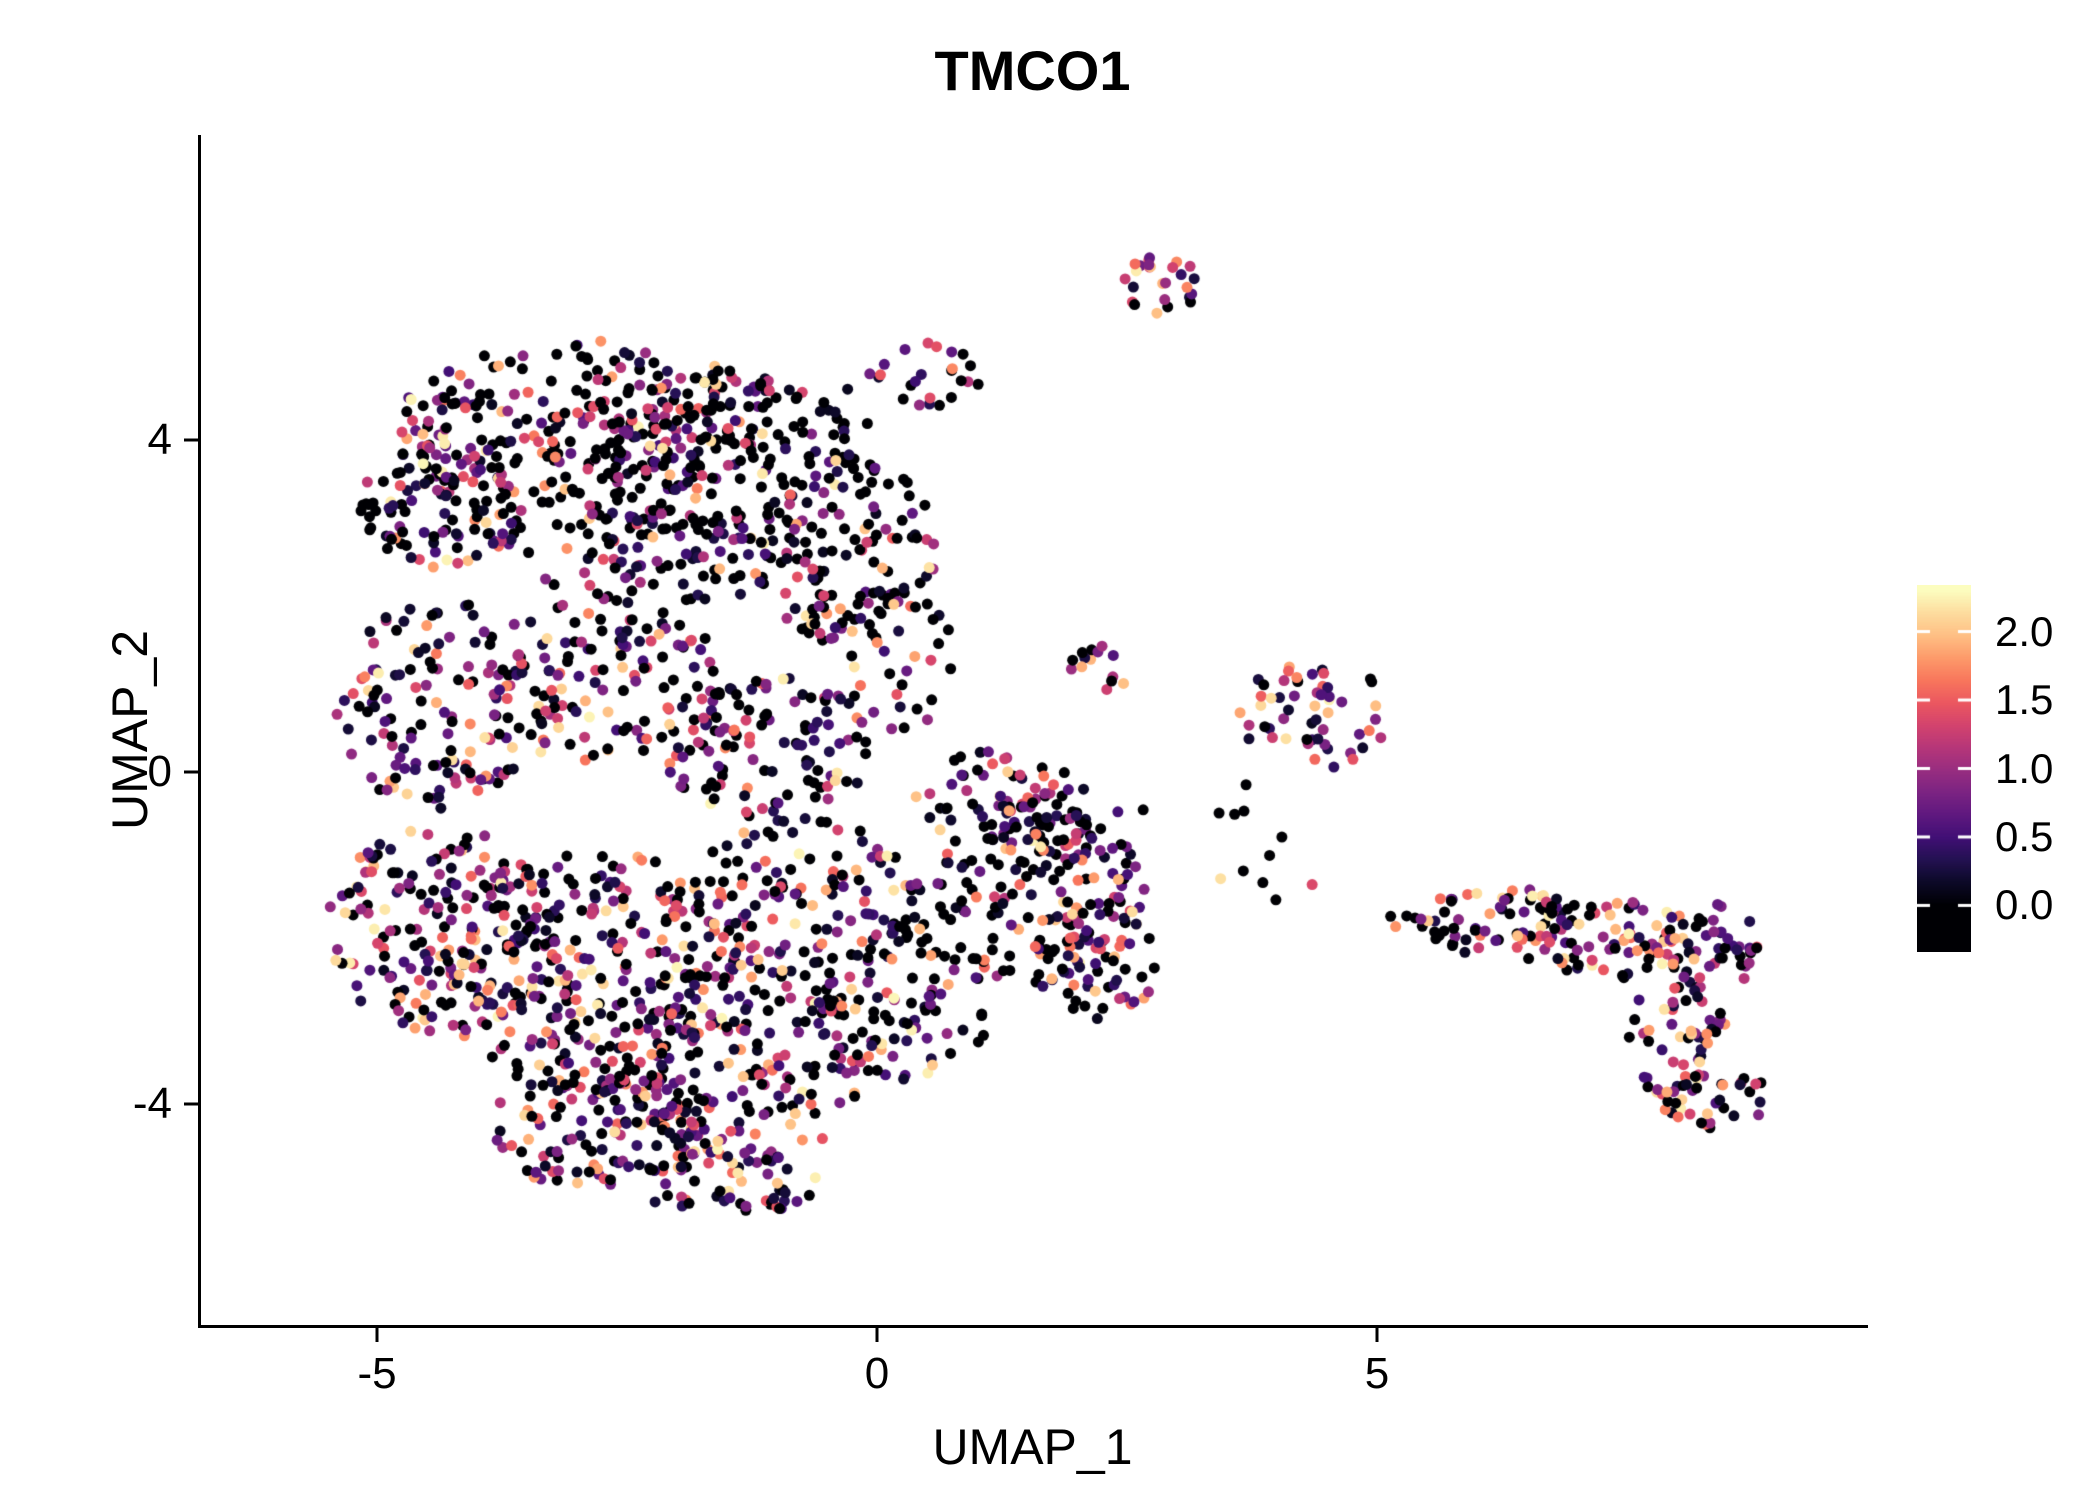 The width and height of the screenshot is (2100, 1500). Describe the element at coordinates (1033, 1326) in the screenshot. I see `x-axis-line` at that location.